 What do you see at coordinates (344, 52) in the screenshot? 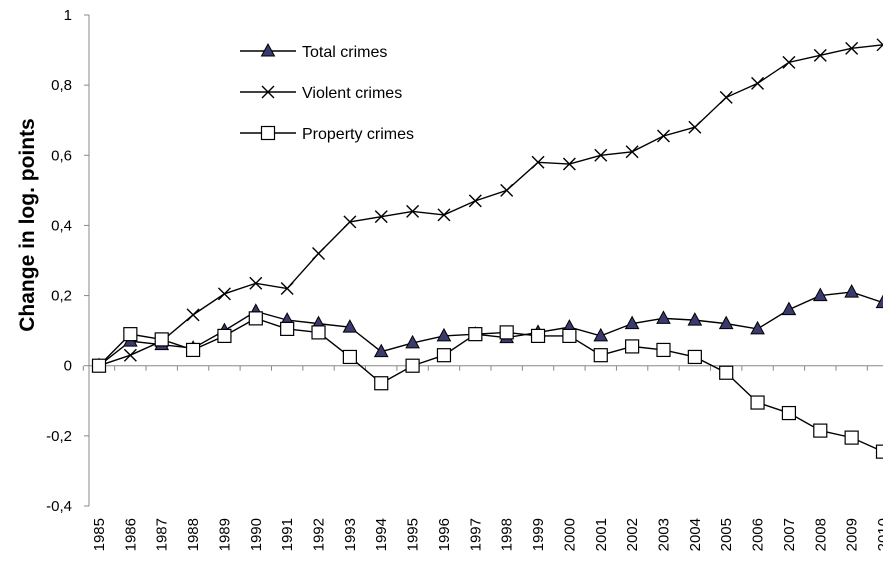
I see `legend-label: Total crimes` at bounding box center [344, 52].